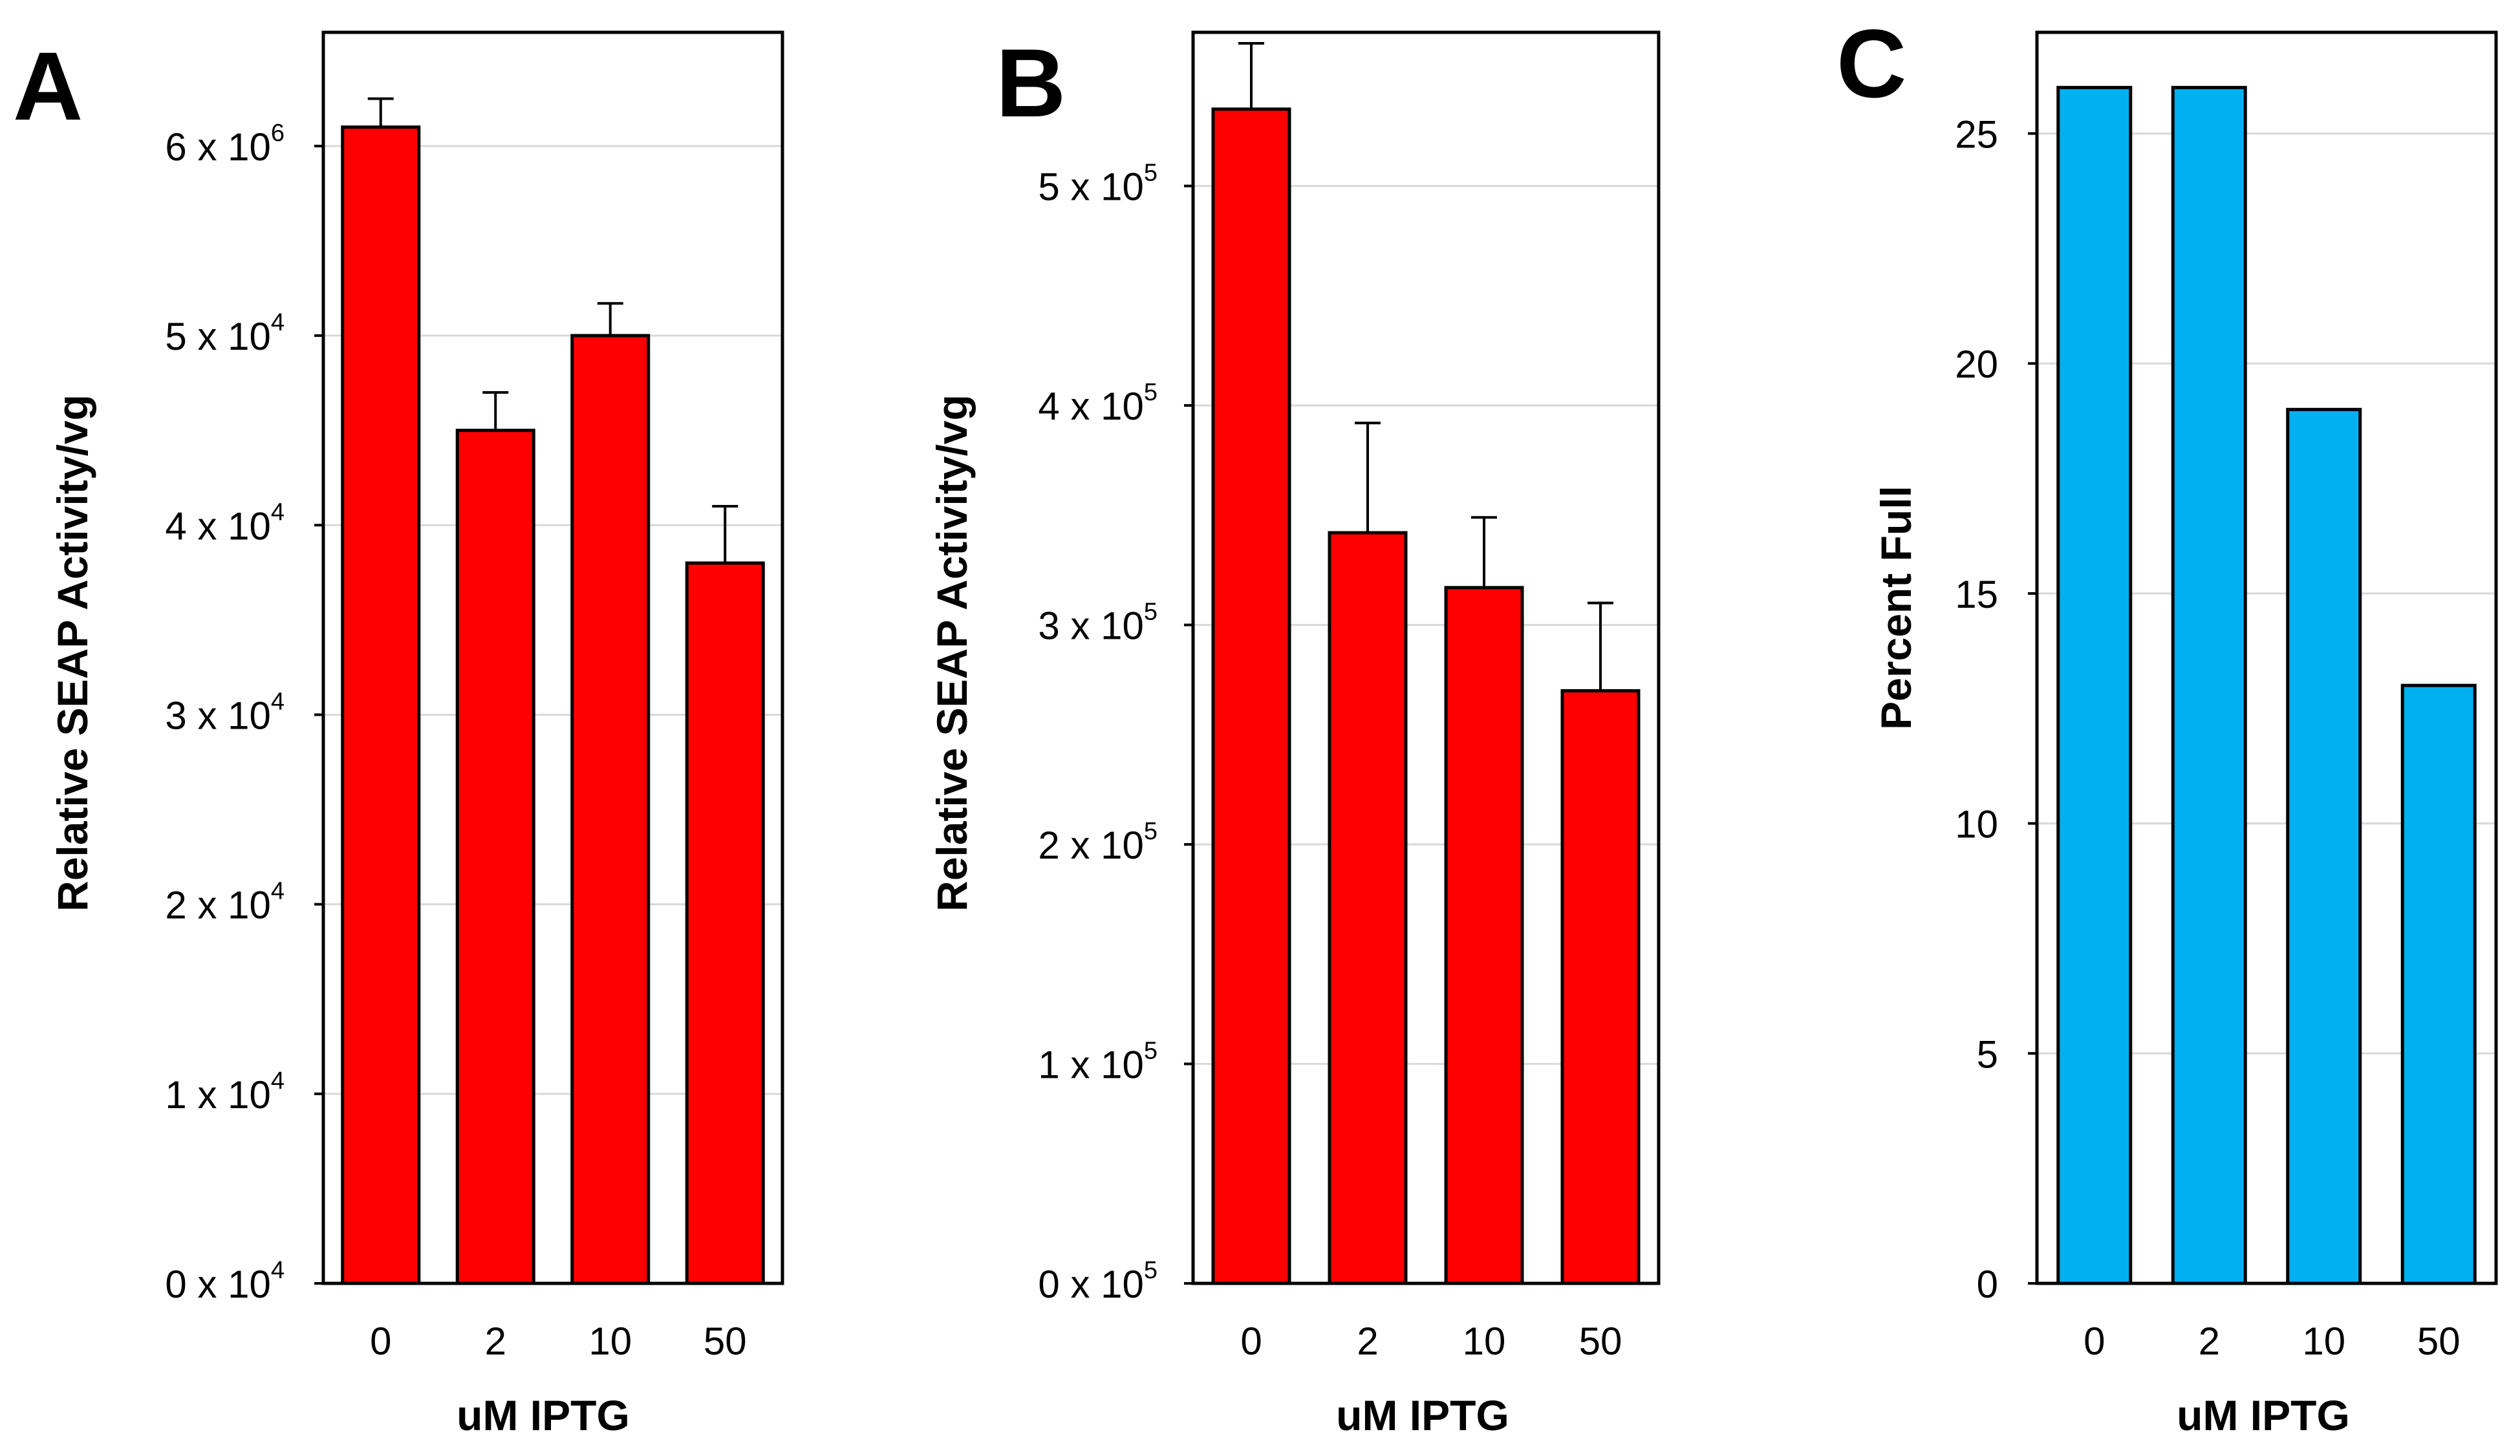  I want to click on panel-b-y-tick-label: 3 x 10⁵, so click(1098, 623).